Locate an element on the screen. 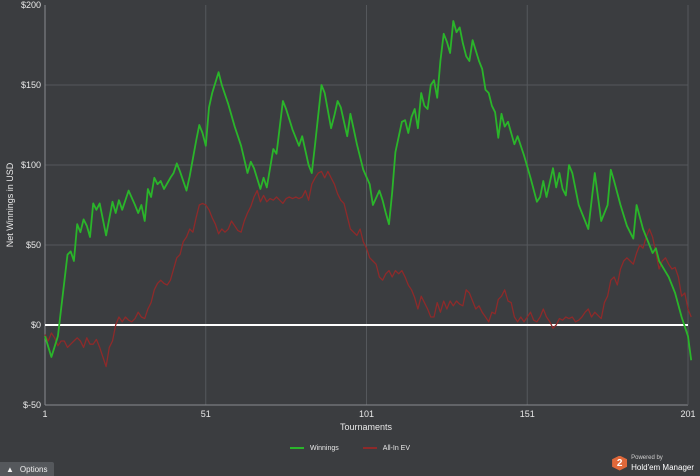  x-tick-label: 101 is located at coordinates (366, 414).